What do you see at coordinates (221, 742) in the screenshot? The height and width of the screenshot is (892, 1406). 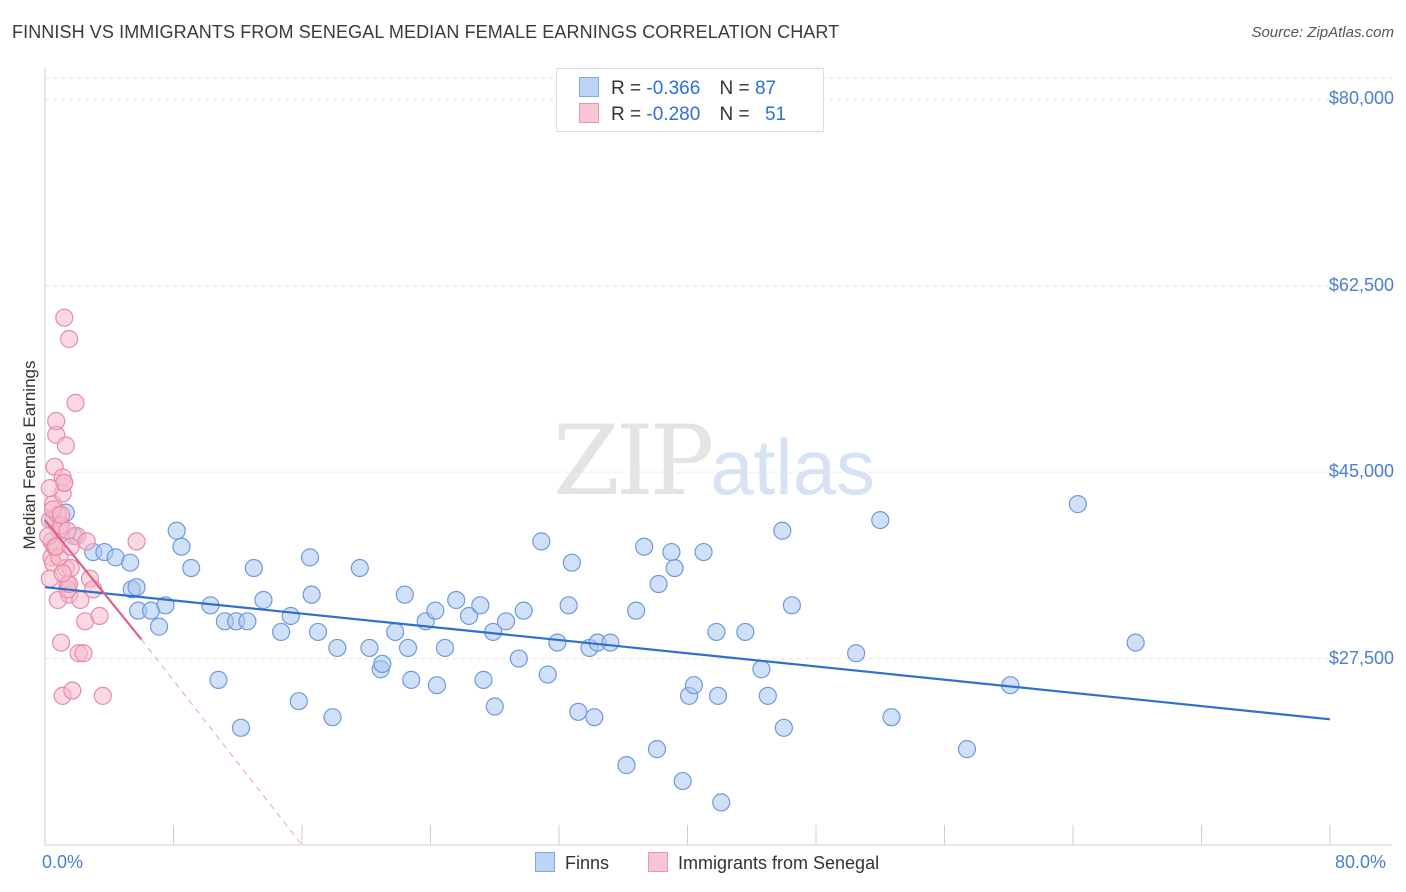 I see `senegal-trend-extension` at bounding box center [221, 742].